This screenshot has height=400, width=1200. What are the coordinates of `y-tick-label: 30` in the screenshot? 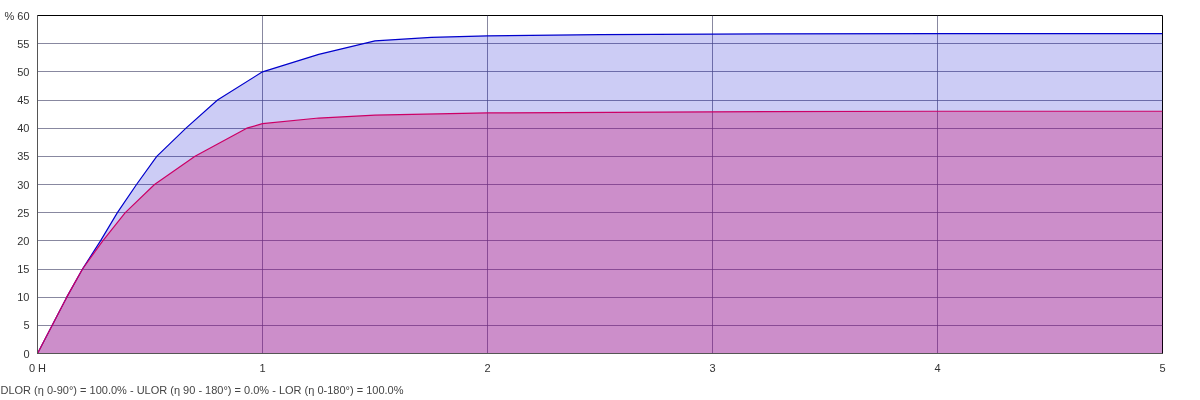 It's located at (23, 184).